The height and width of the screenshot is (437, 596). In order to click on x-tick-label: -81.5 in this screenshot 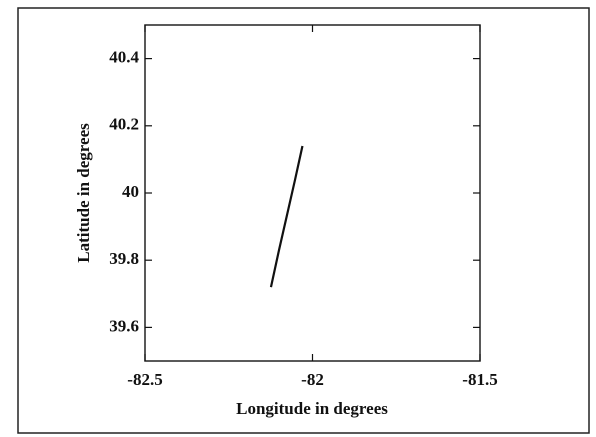, I will do `click(479, 379)`.